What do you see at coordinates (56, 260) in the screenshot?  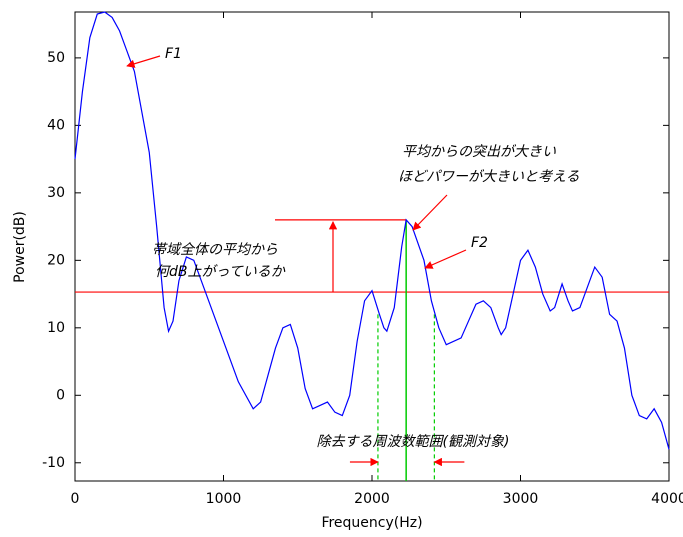 I see `y-tick-label: 20` at bounding box center [56, 260].